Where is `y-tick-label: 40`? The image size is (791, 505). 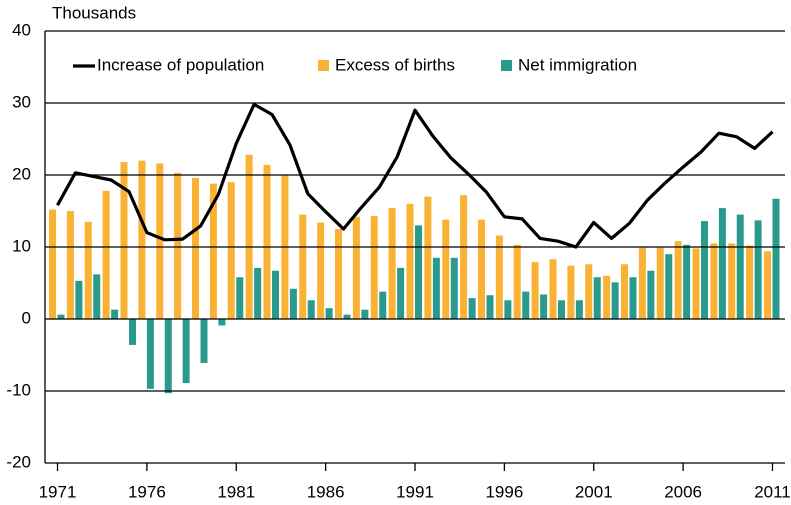 y-tick-label: 40 is located at coordinates (21, 29).